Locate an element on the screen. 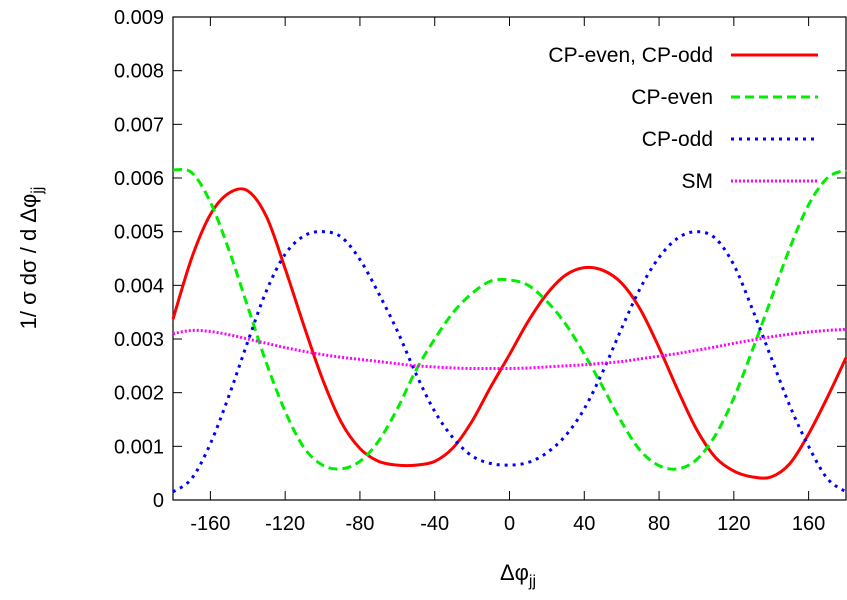 This screenshot has width=847, height=600. y-tick-label: 0.008 is located at coordinates (139, 72).